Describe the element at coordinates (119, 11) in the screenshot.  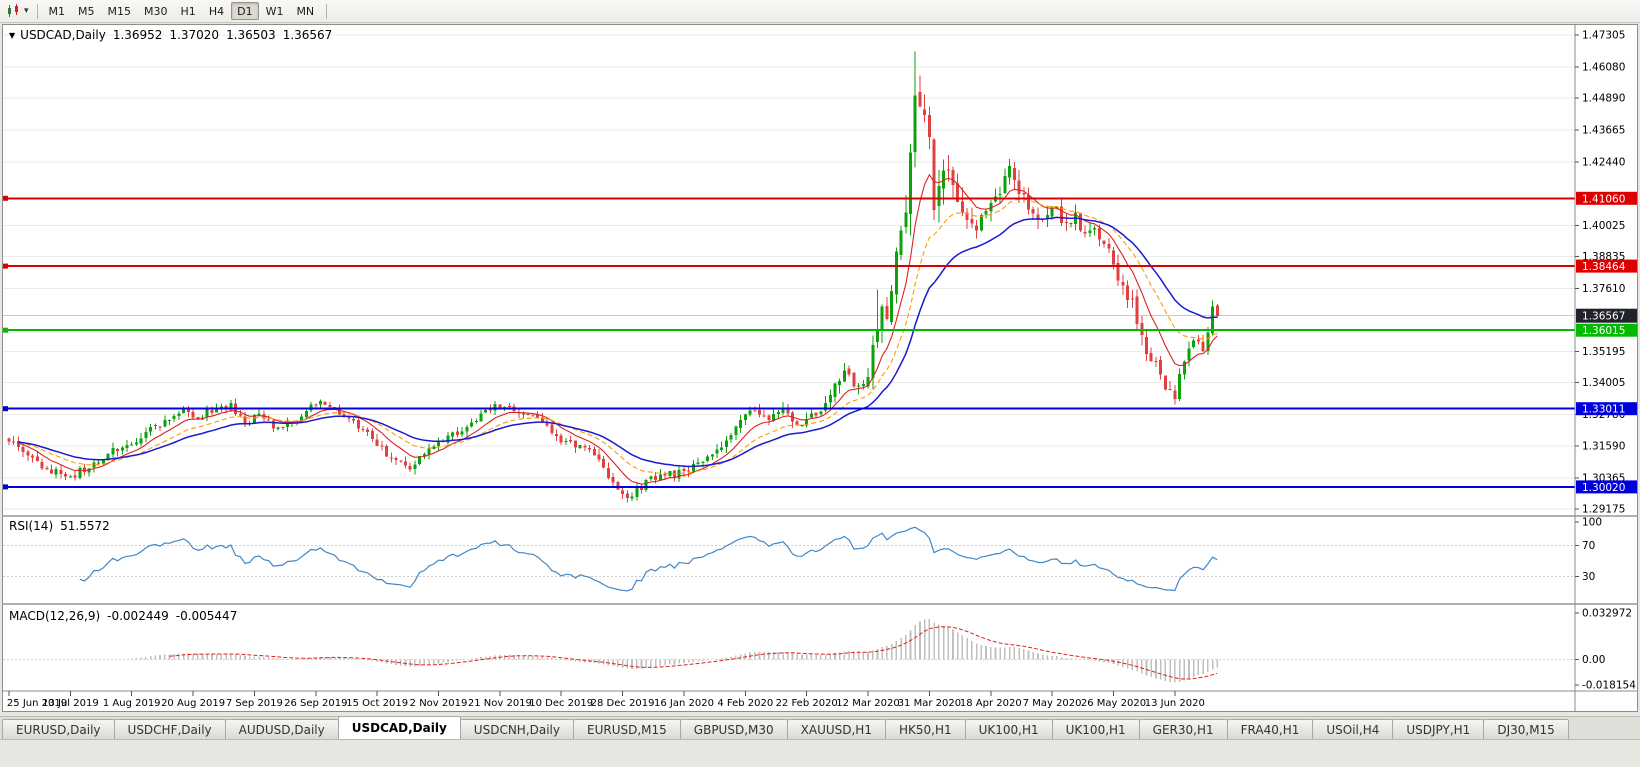
I see `timeframe-button-m15: M15` at that location.